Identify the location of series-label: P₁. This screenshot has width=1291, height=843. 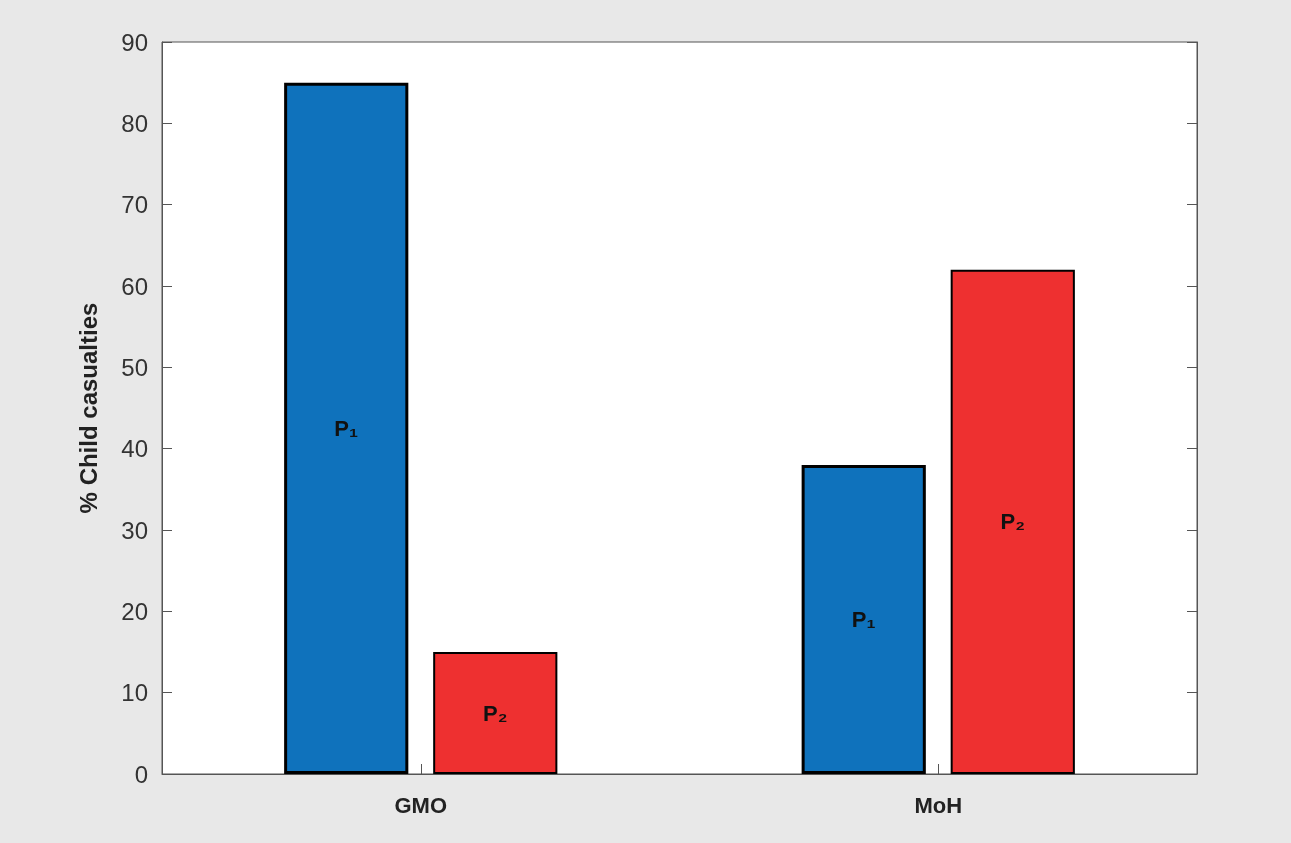
(346, 428).